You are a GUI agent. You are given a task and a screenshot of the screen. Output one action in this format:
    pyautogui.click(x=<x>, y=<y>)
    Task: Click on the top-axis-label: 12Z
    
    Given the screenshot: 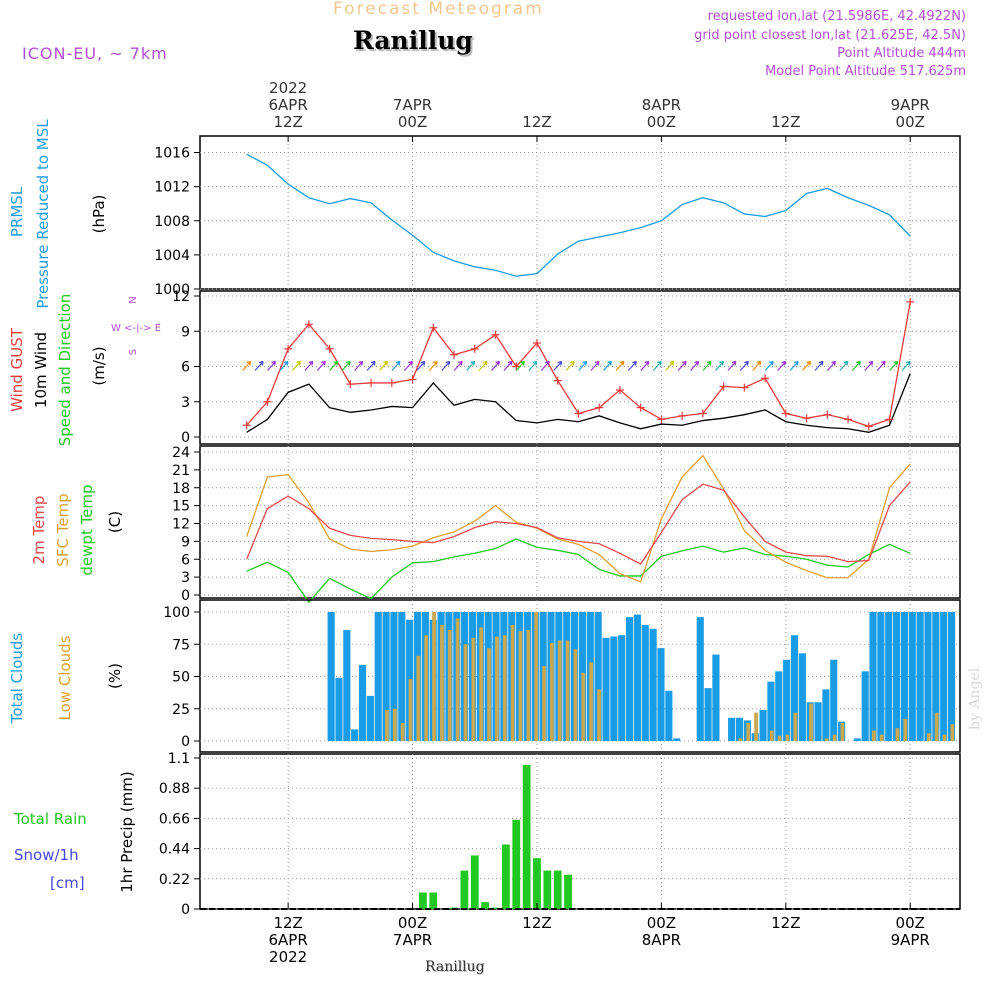 What is the action you would take?
    pyautogui.click(x=536, y=122)
    